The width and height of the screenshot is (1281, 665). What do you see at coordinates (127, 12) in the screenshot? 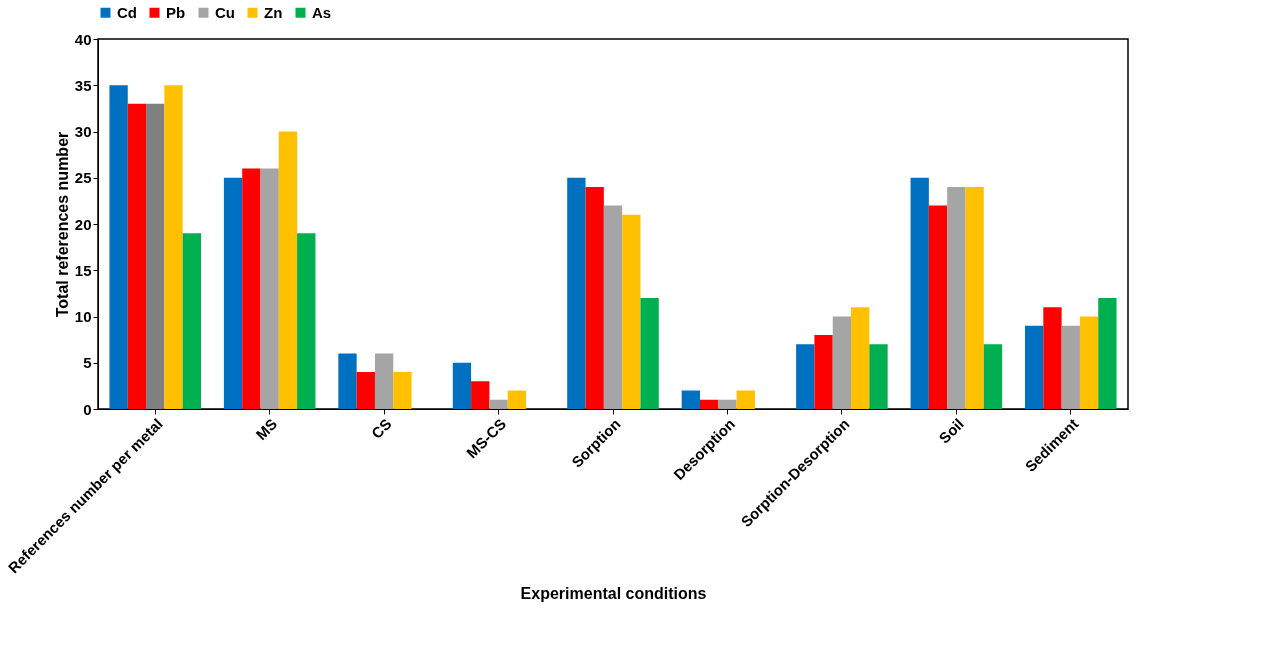
I see `legend-label: Cd` at bounding box center [127, 12].